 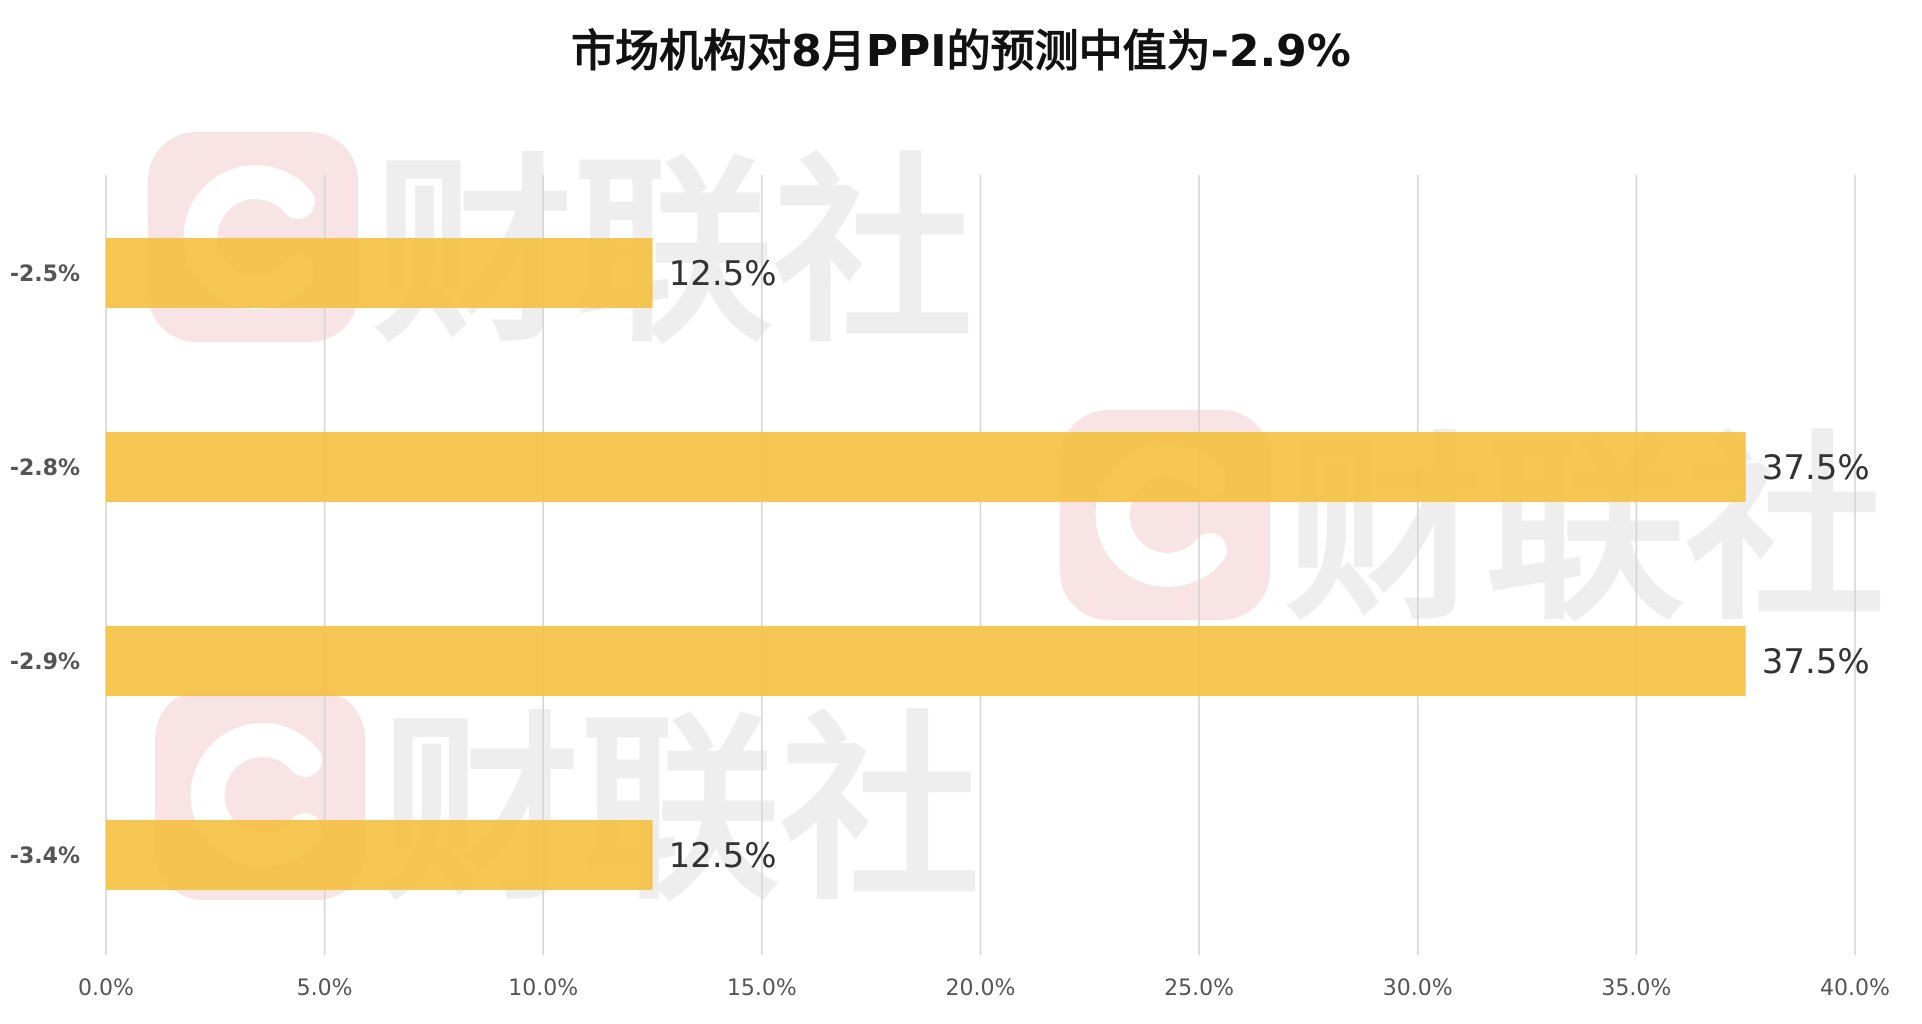 I want to click on x-tick-label: 5.0%, so click(x=325, y=988).